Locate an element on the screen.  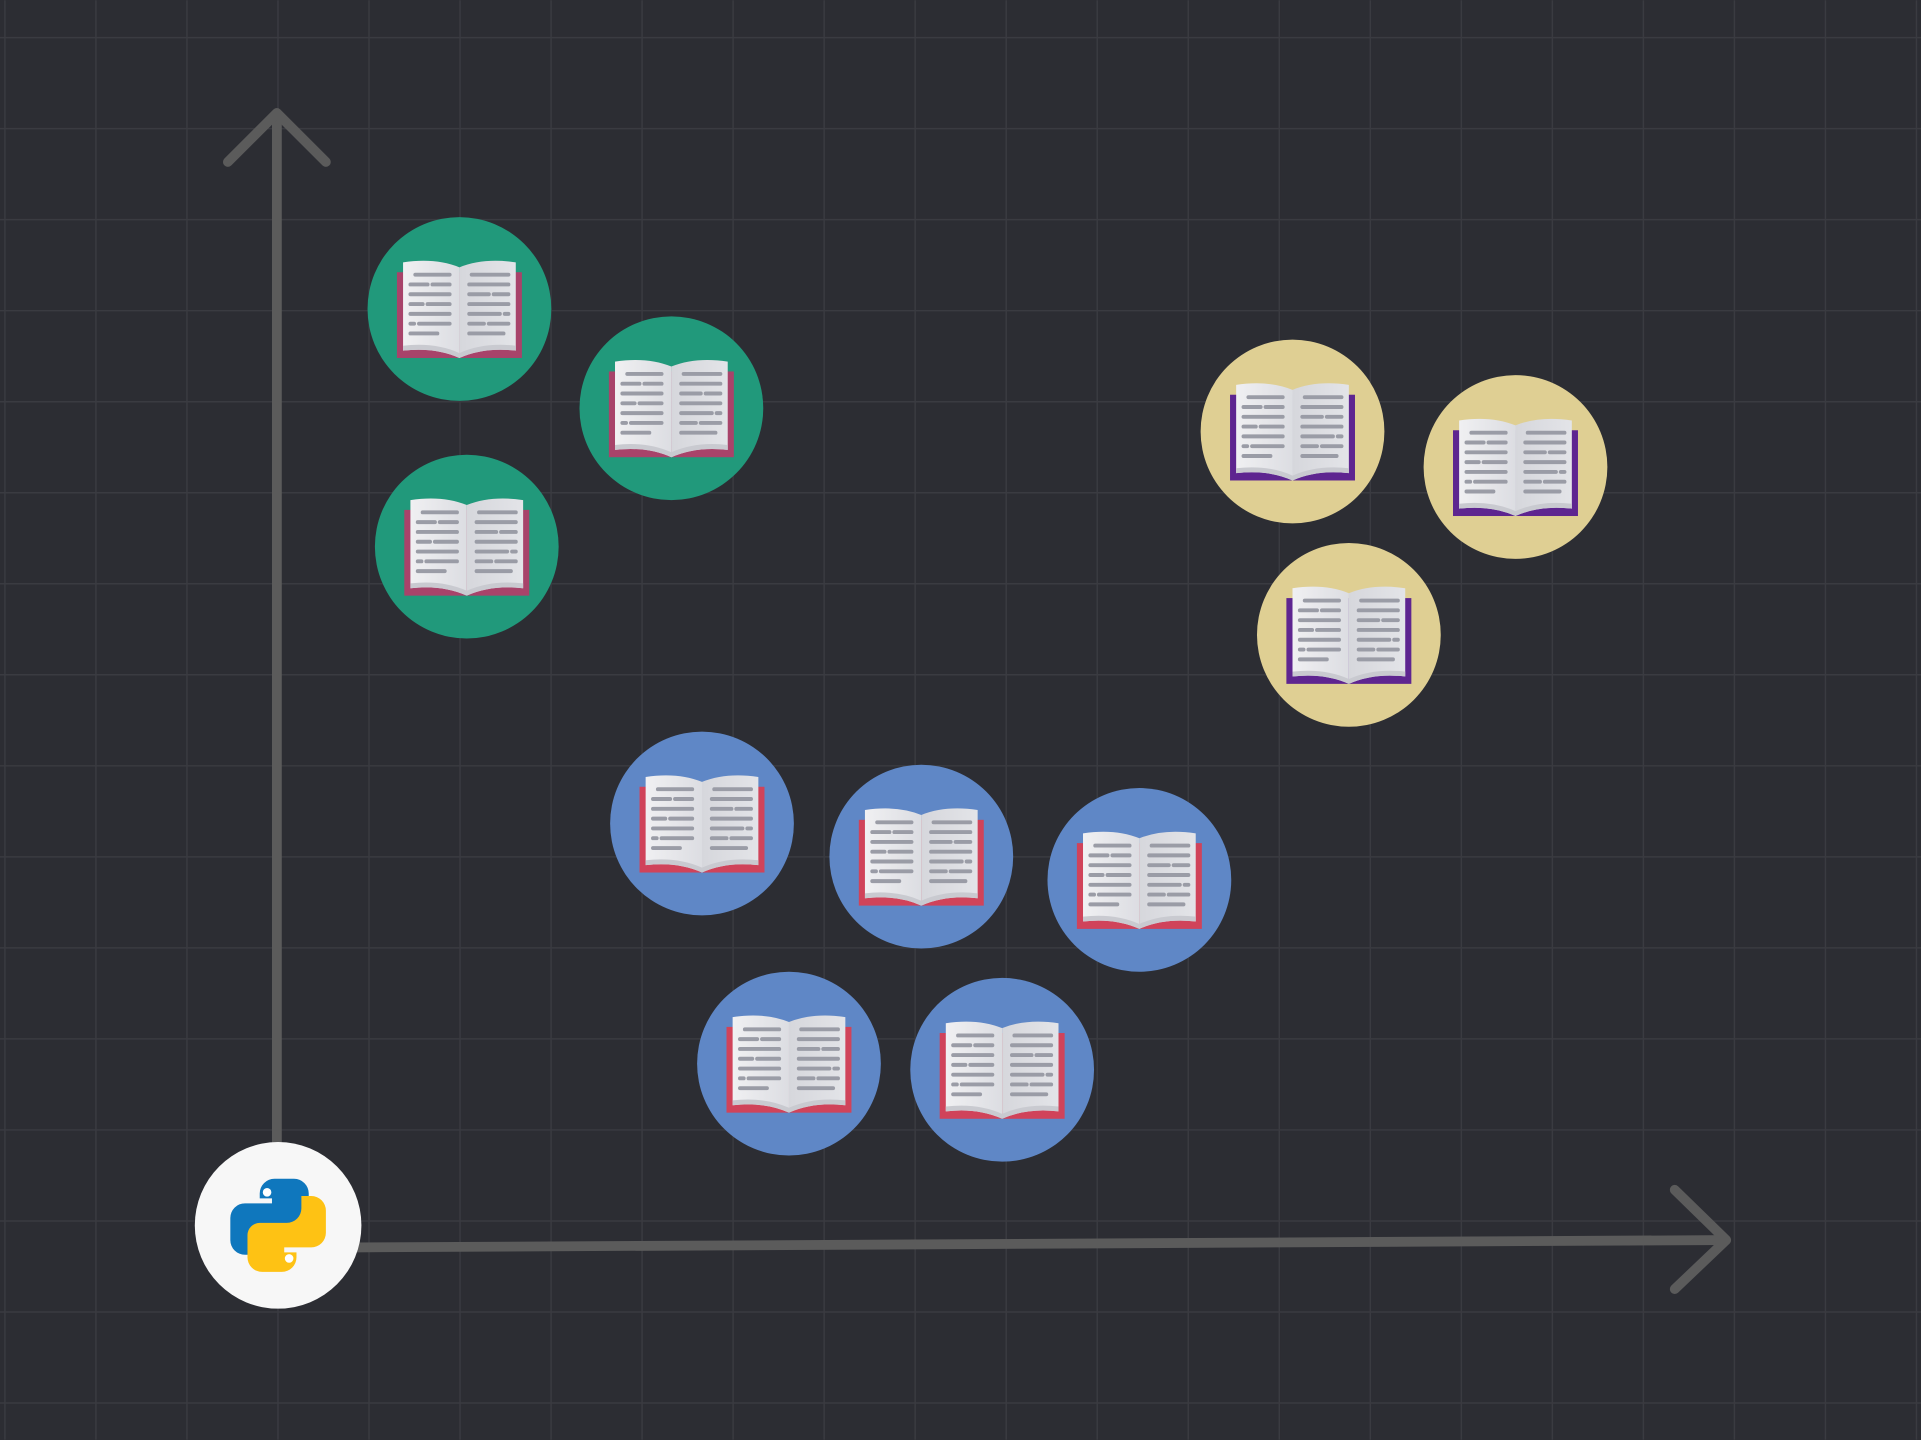
x-axis is located at coordinates (1040, 1244).